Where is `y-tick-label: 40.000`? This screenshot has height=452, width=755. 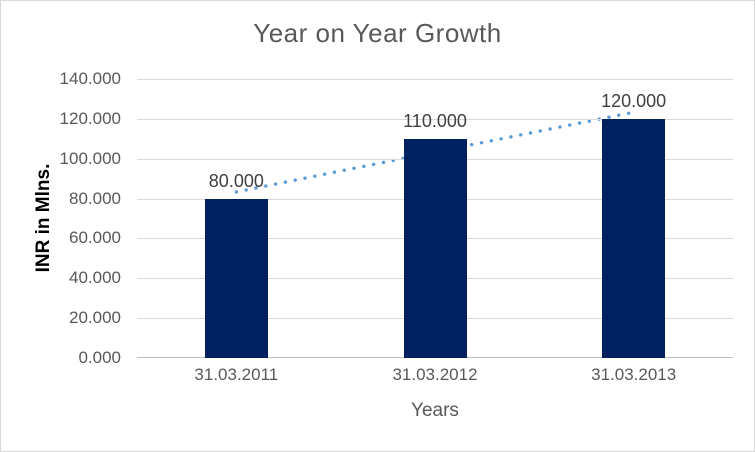
y-tick-label: 40.000 is located at coordinates (95, 278).